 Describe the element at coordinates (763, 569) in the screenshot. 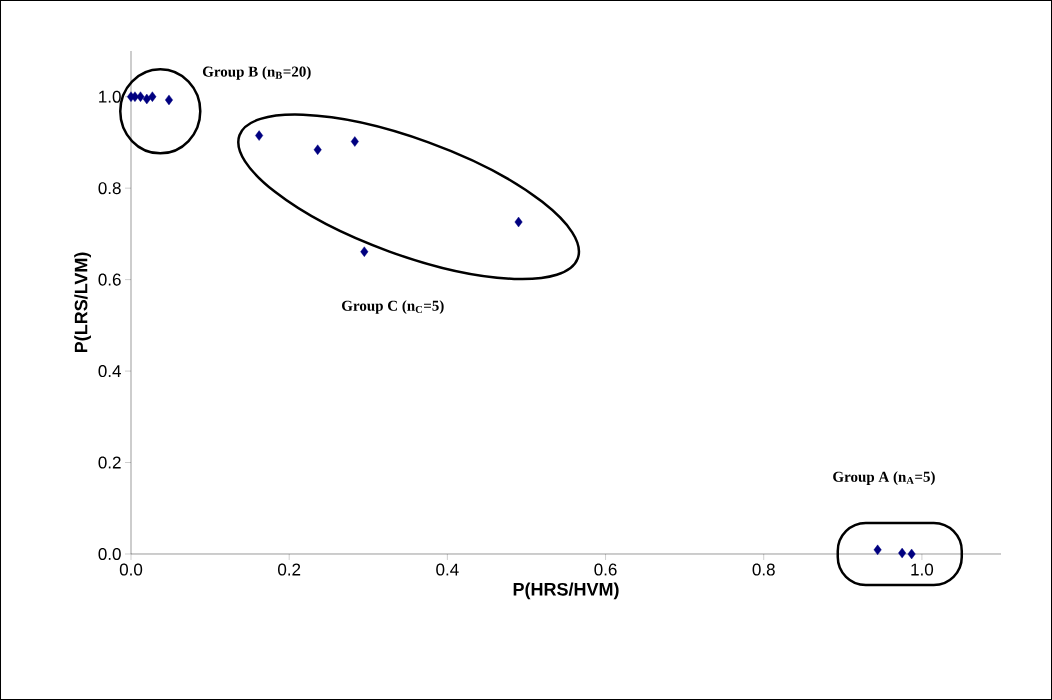

I see `x-tick-label: 0.8` at that location.